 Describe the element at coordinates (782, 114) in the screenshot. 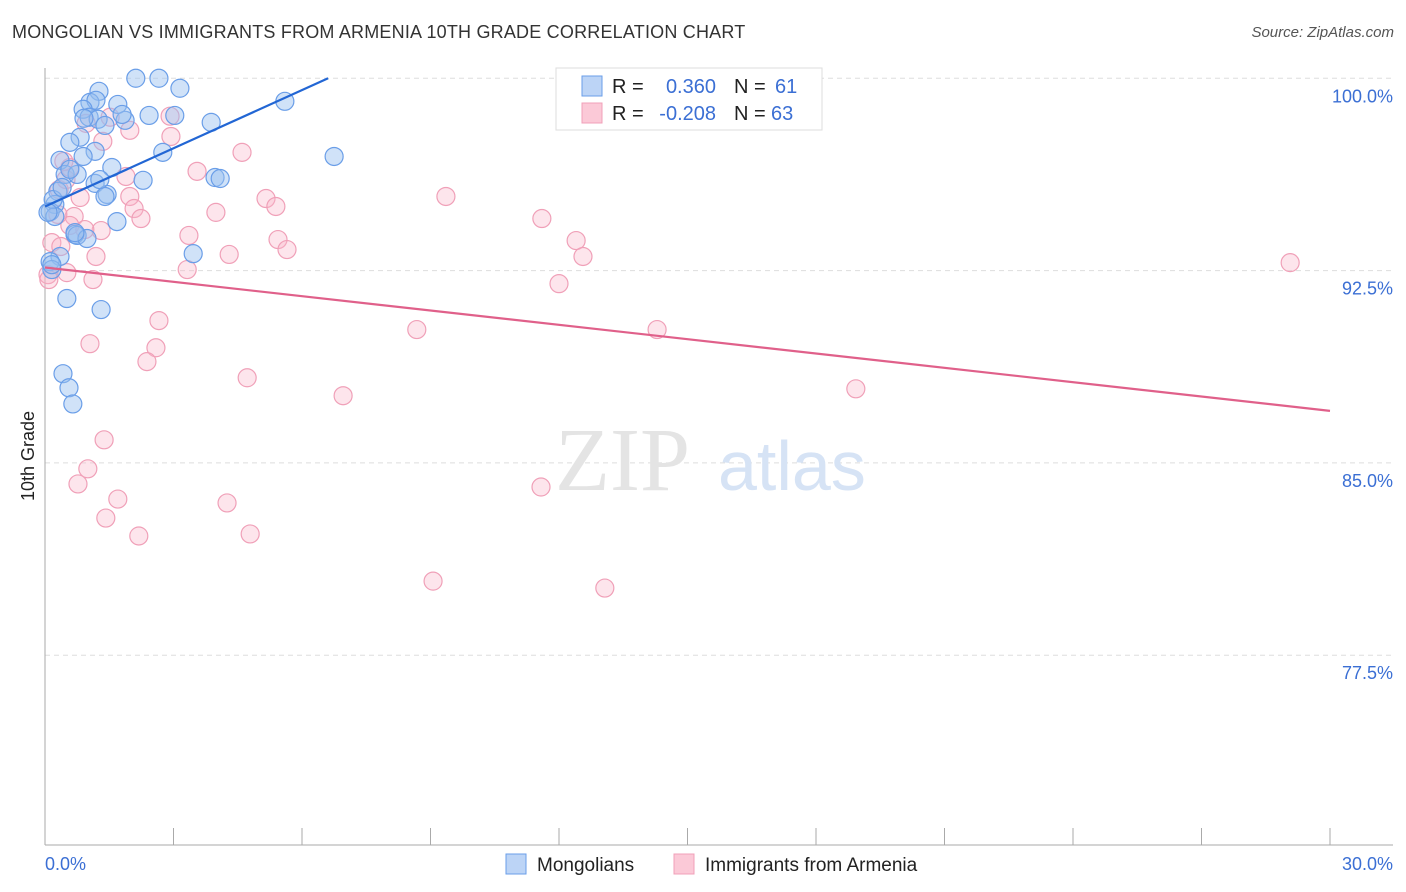

I see `legend-n-value: 63` at that location.